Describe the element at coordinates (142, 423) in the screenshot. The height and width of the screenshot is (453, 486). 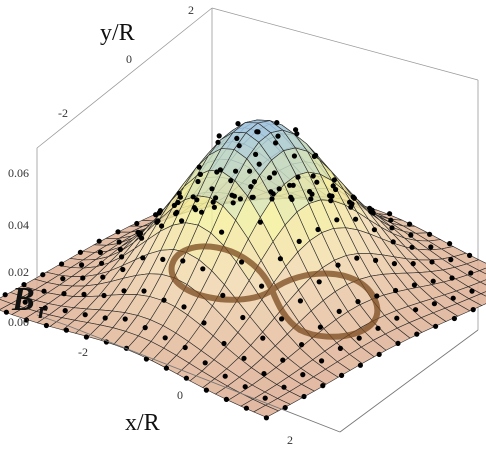
I see `x-axis-label: x/R` at that location.